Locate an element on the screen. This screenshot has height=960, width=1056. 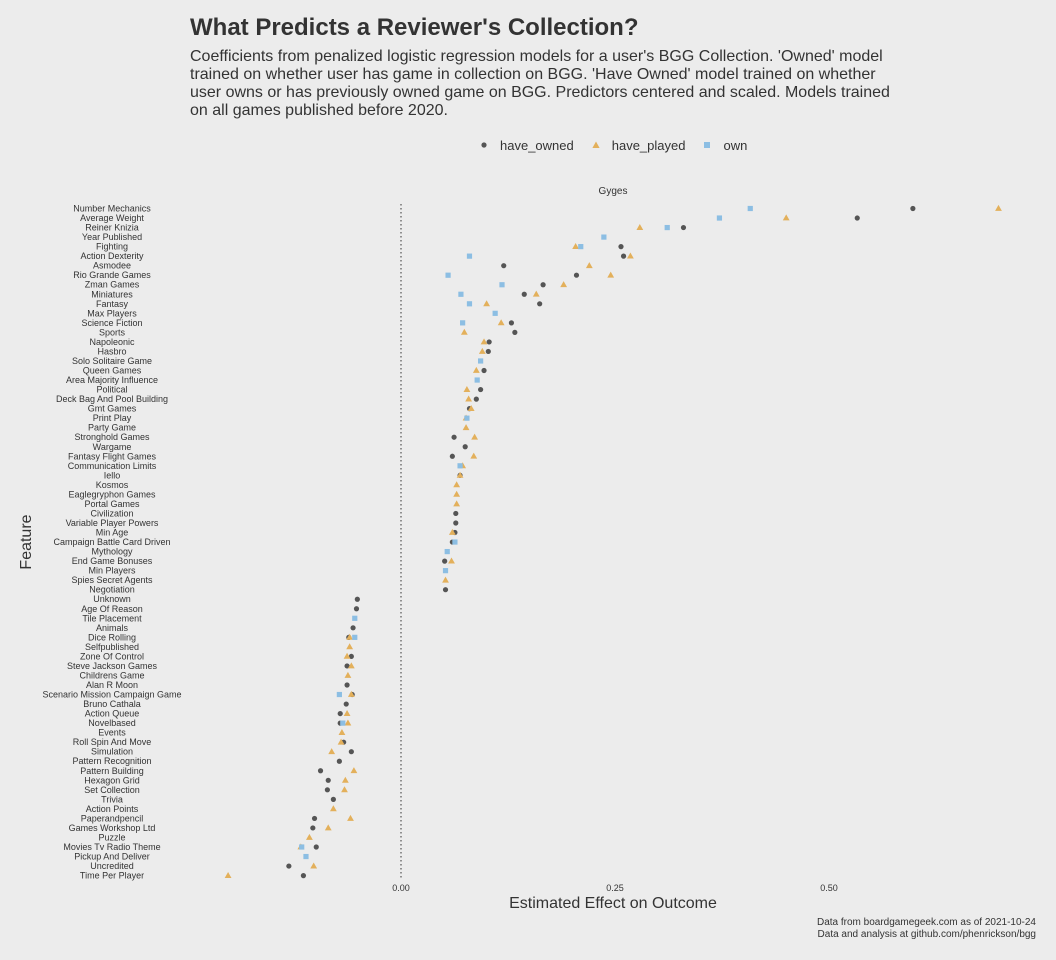
y-tick-label: Movies Tv Radio Theme is located at coordinates (111, 847).